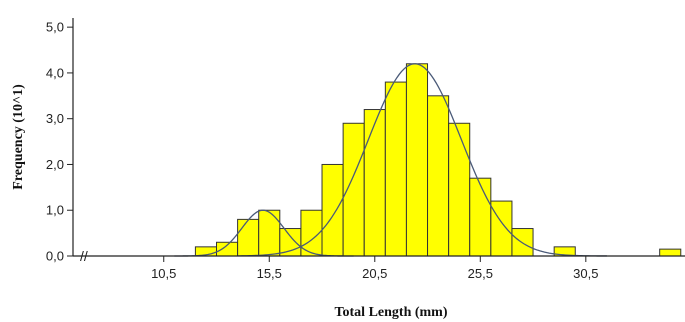 The height and width of the screenshot is (322, 685). Describe the element at coordinates (84, 256) in the screenshot. I see `axis-break-mark: //` at that location.